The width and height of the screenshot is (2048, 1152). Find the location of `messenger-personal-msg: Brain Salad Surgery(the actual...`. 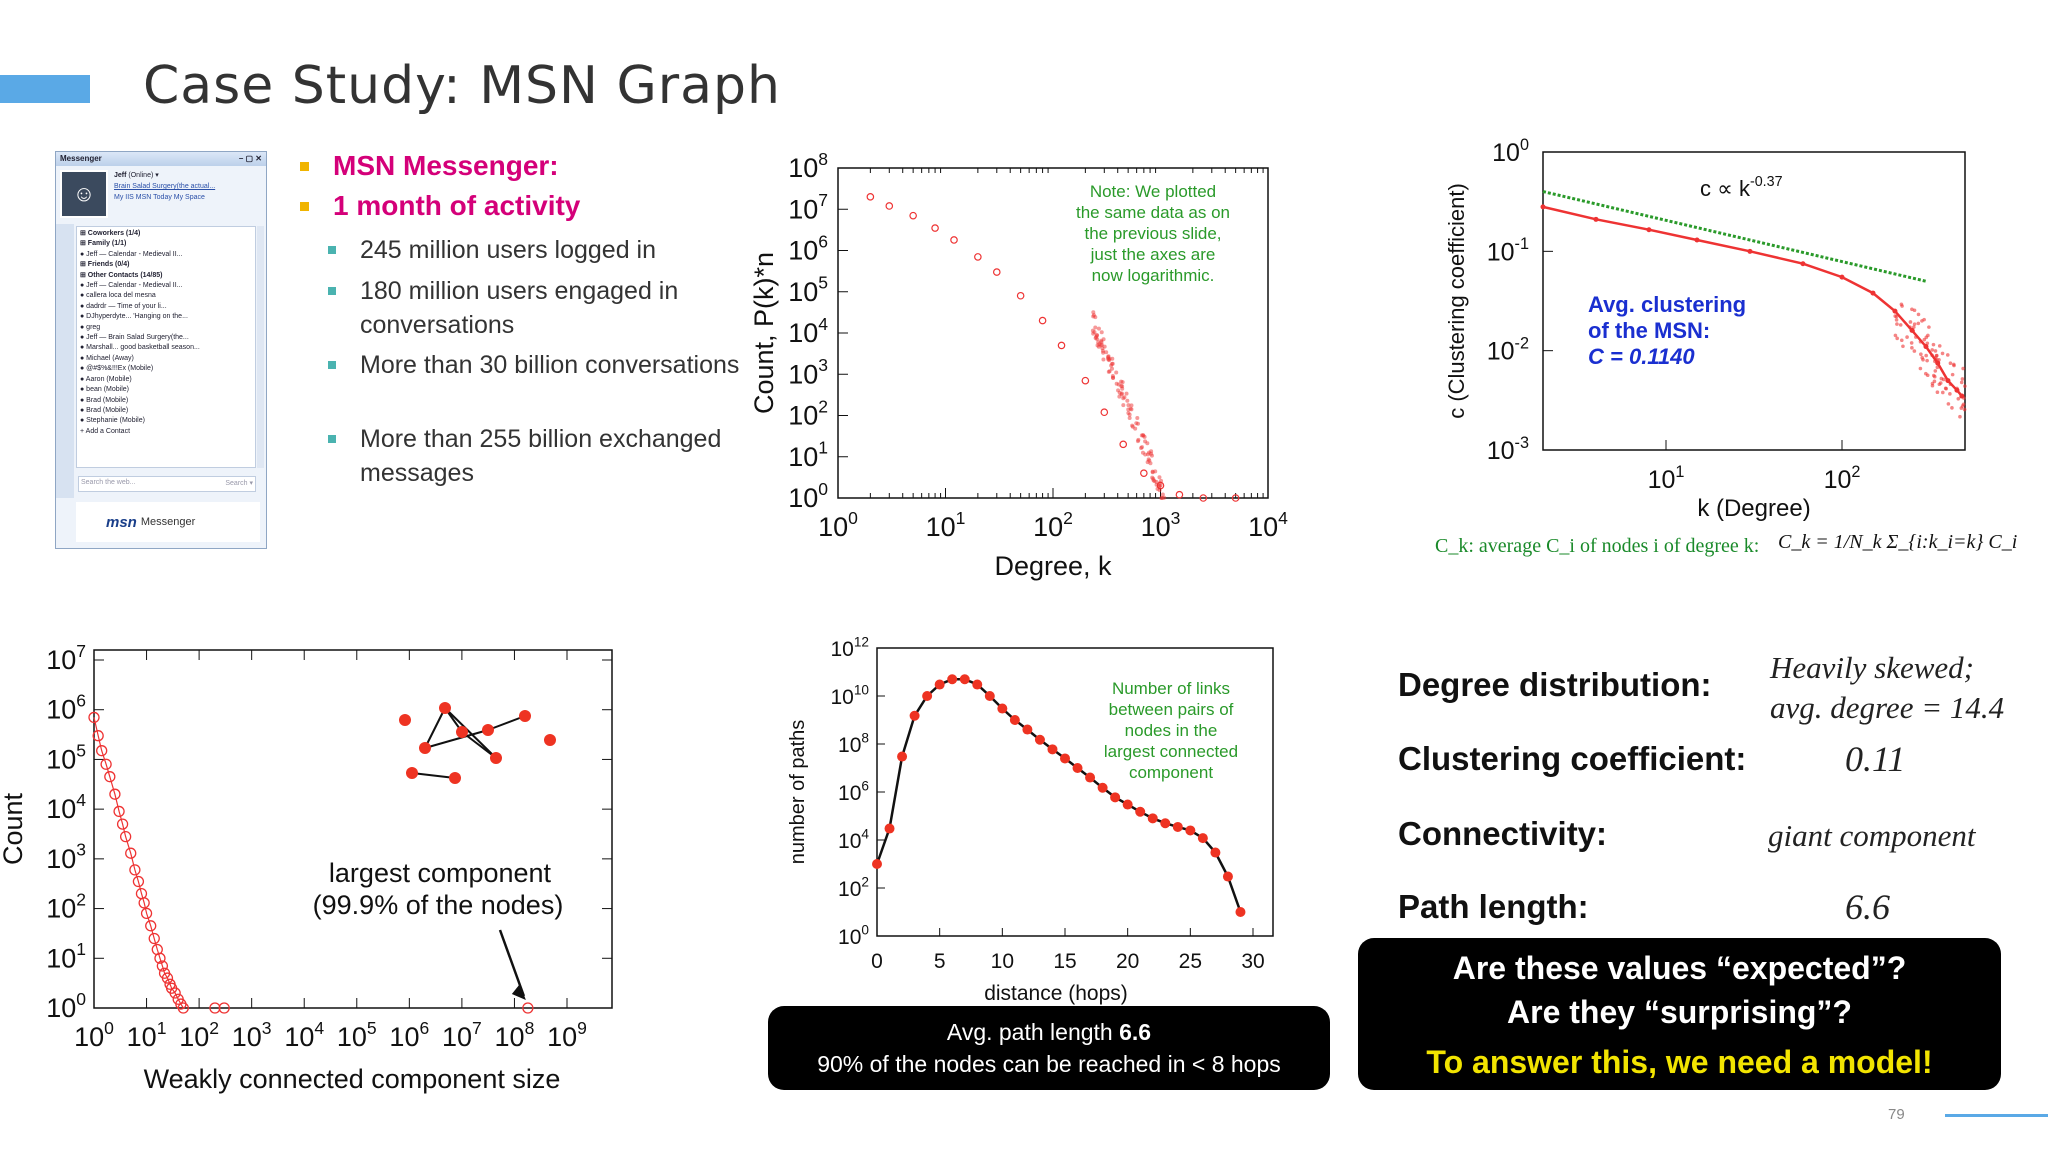

messenger-personal-msg: Brain Salad Surgery(the actual... is located at coordinates (164, 186).